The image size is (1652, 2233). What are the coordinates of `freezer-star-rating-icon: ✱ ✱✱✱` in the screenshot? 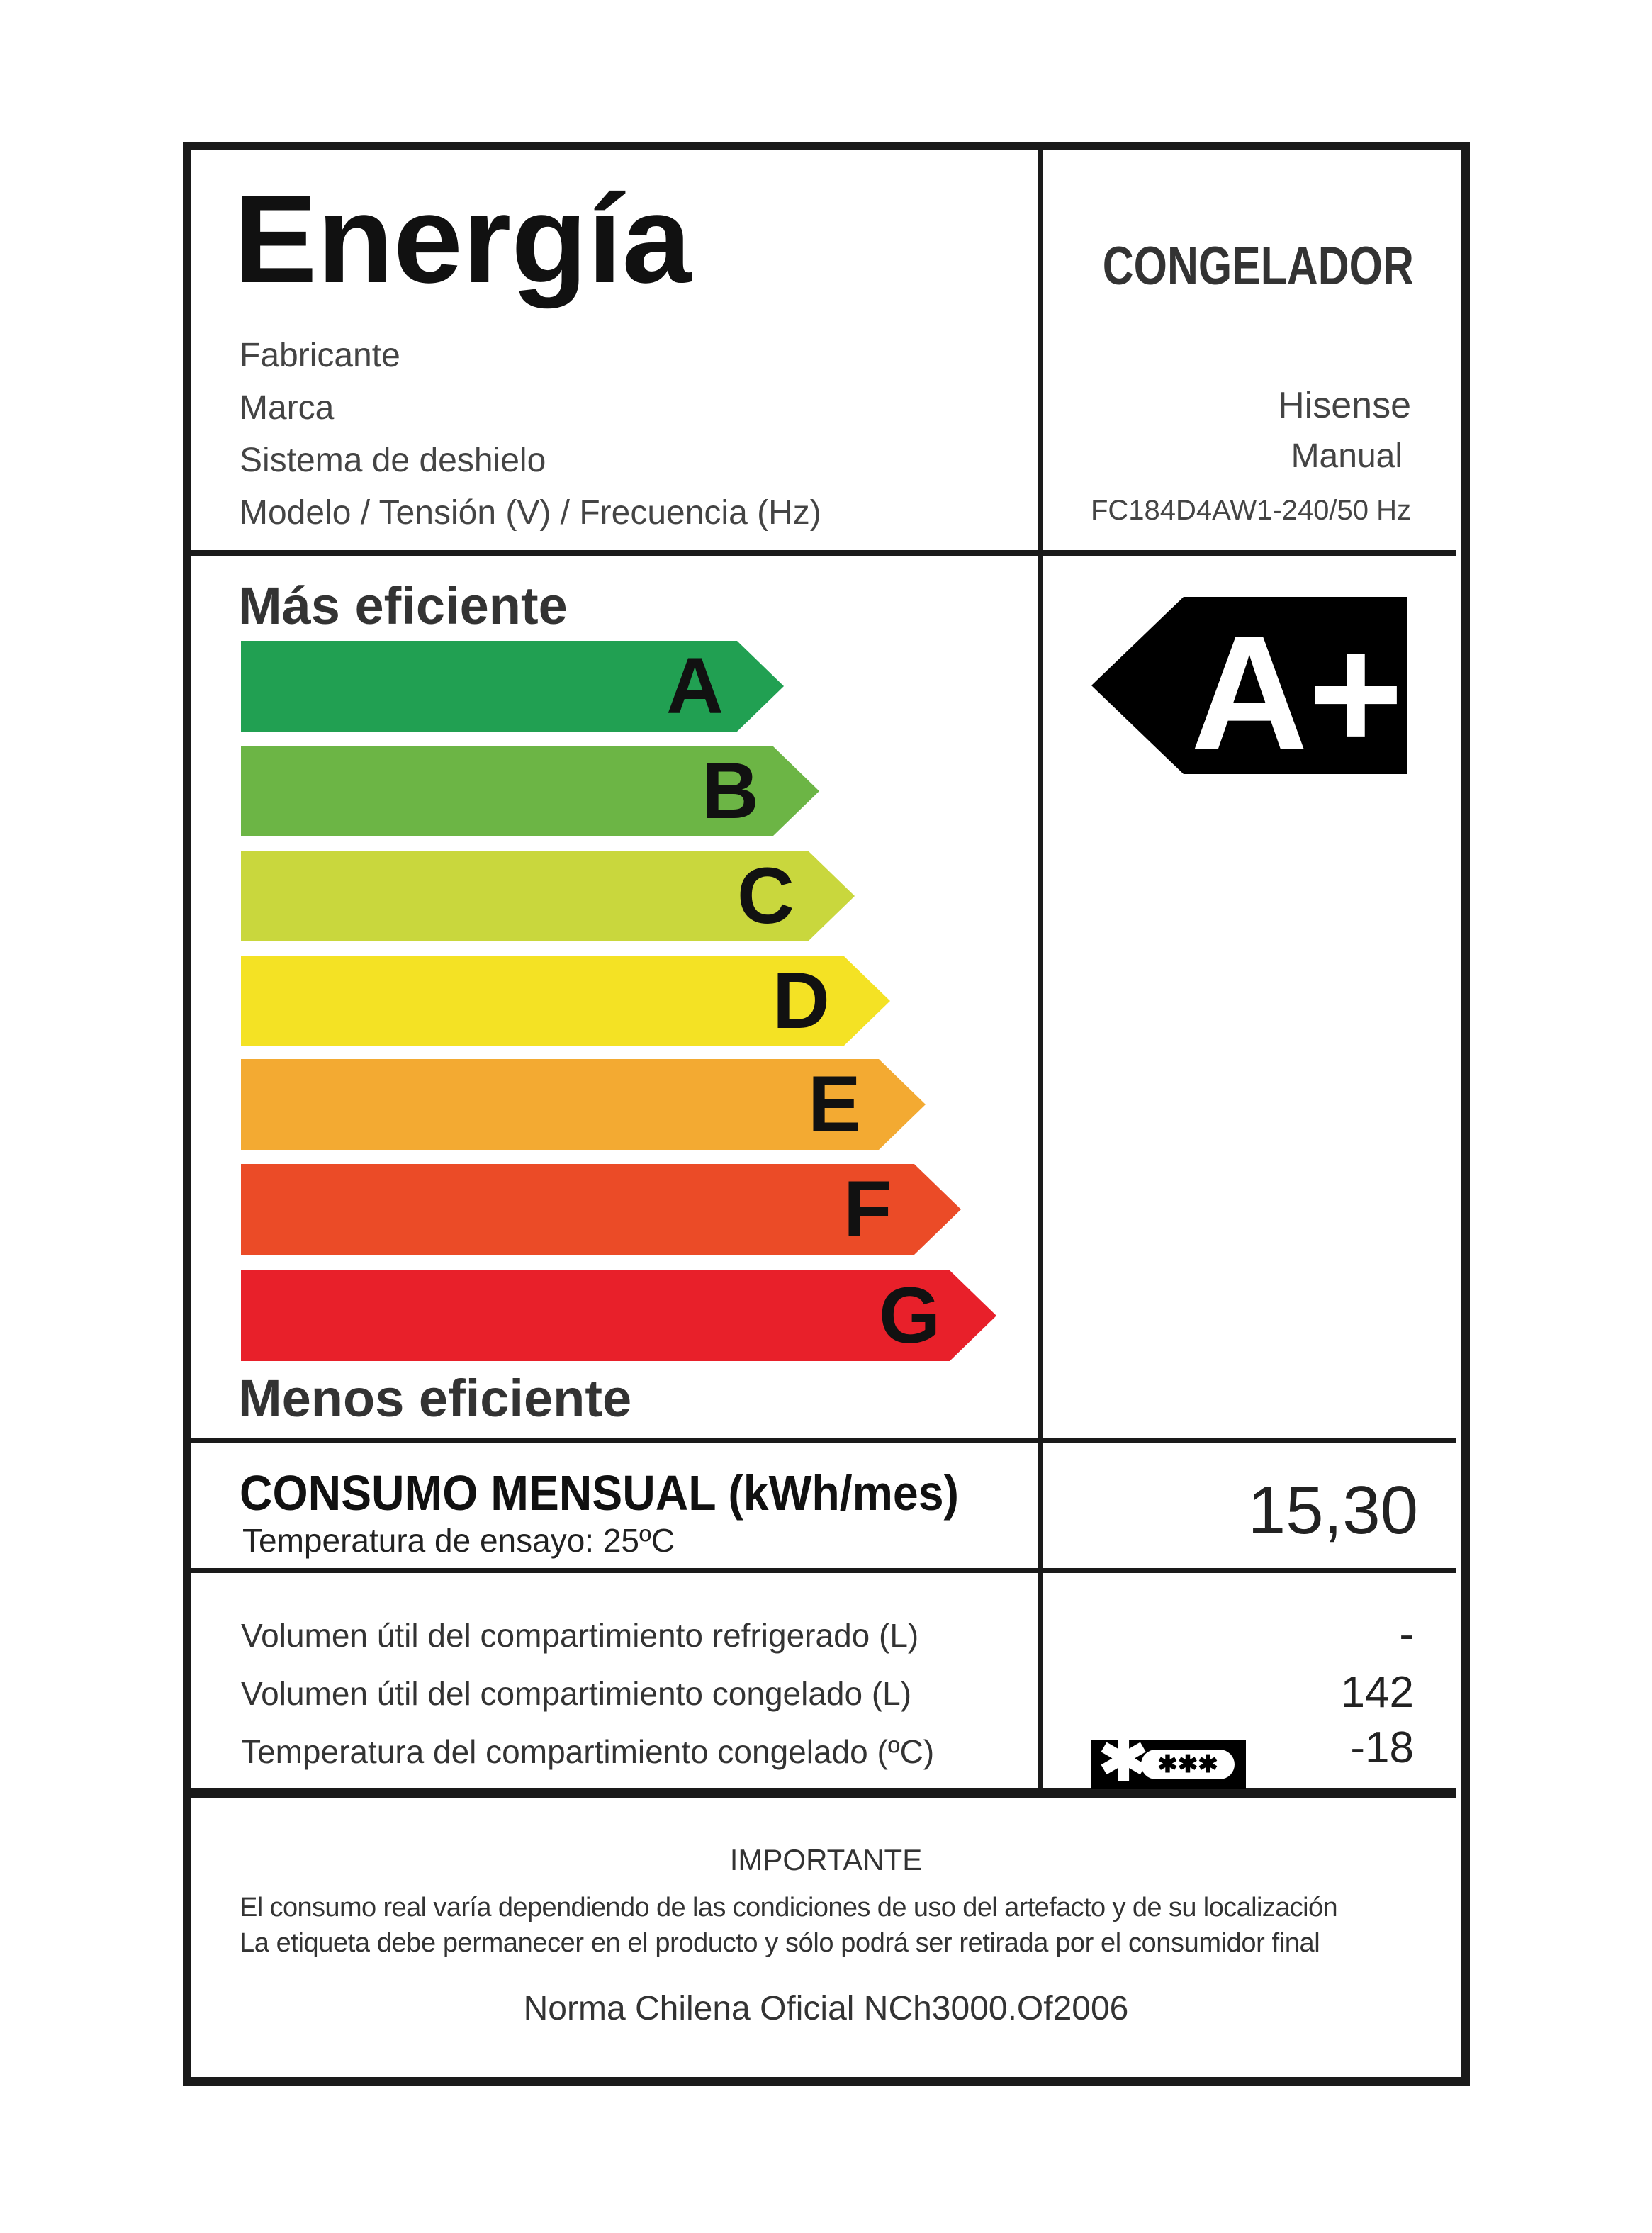 It's located at (1168, 1760).